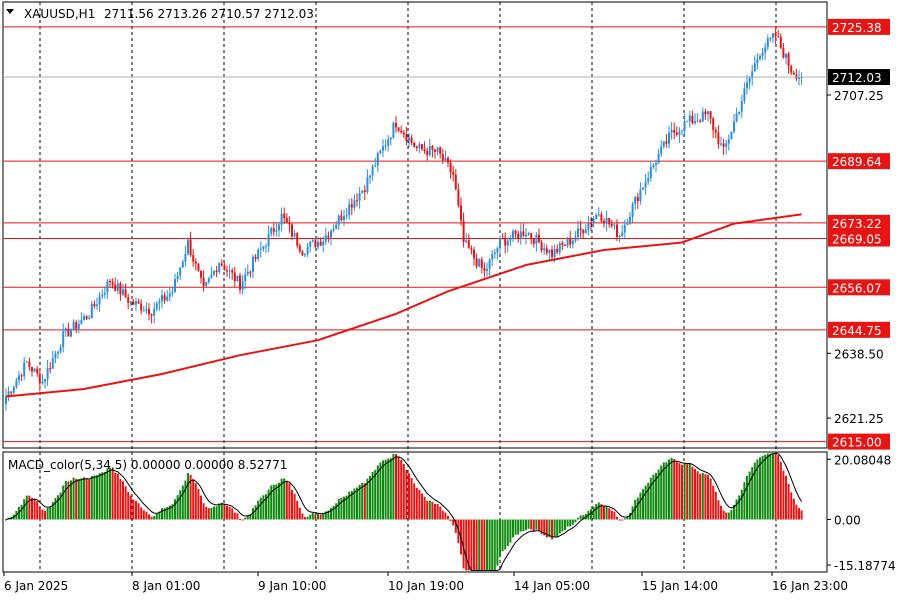 The width and height of the screenshot is (900, 600). What do you see at coordinates (10, 11) in the screenshot?
I see `dropdown-triangle-icon` at bounding box center [10, 11].